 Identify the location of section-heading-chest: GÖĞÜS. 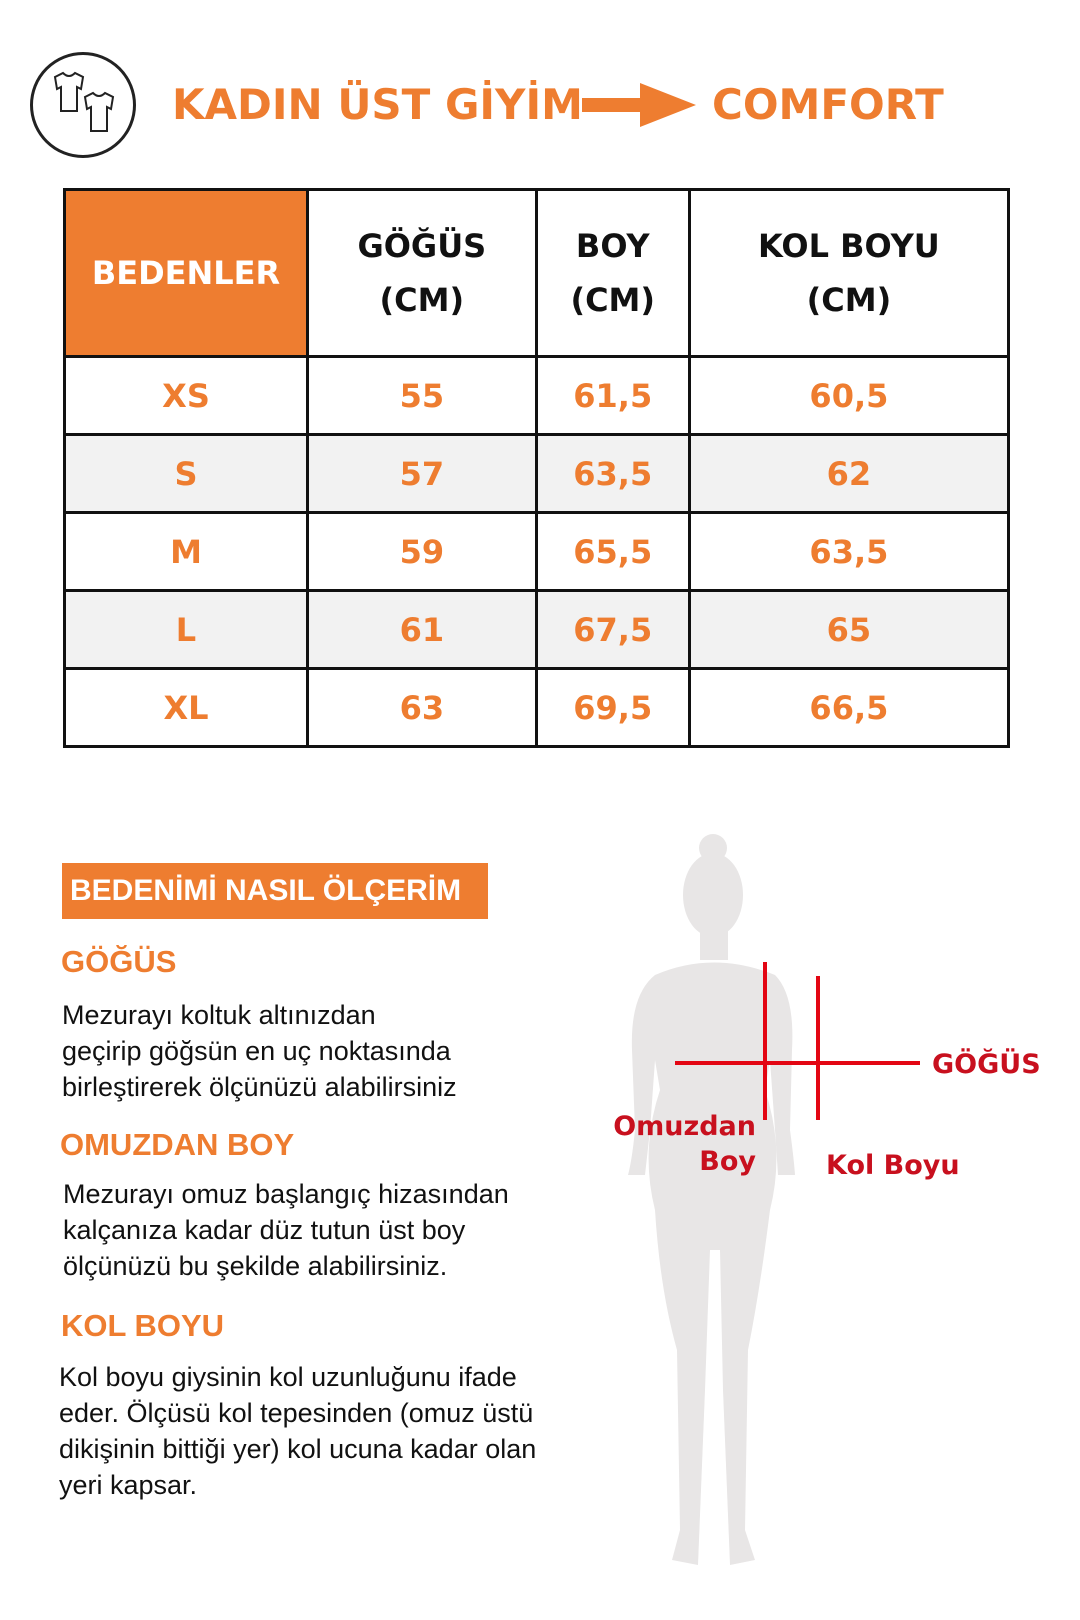
(119, 961).